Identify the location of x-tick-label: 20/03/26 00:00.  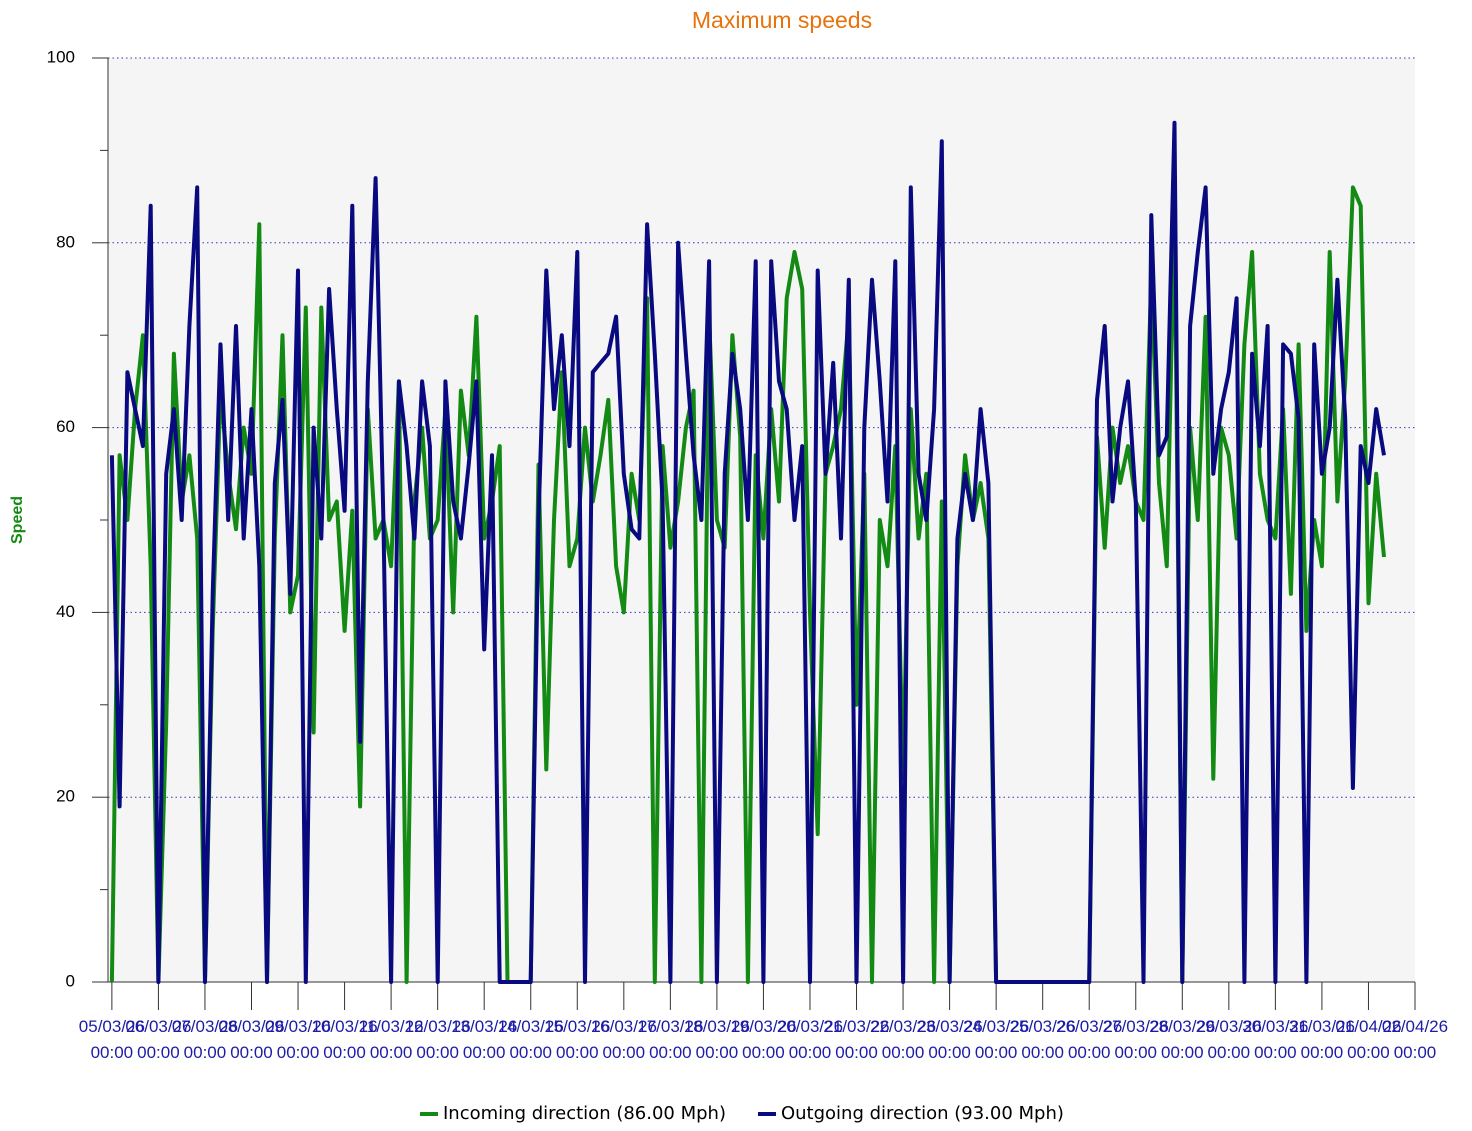
(810, 1039).